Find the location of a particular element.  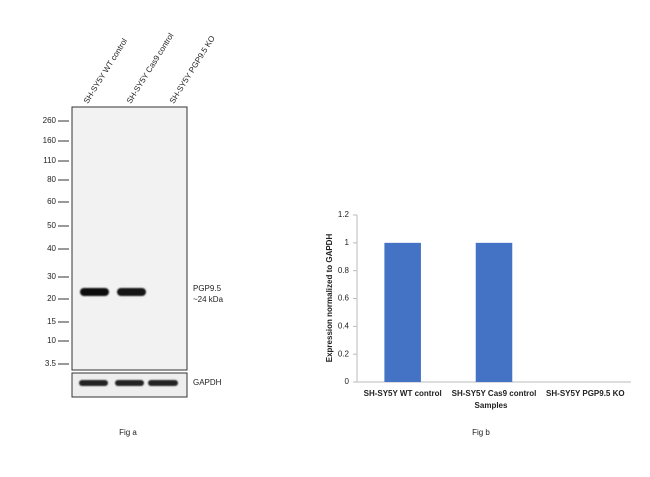

y-tick-label: 0.2 is located at coordinates (344, 353).